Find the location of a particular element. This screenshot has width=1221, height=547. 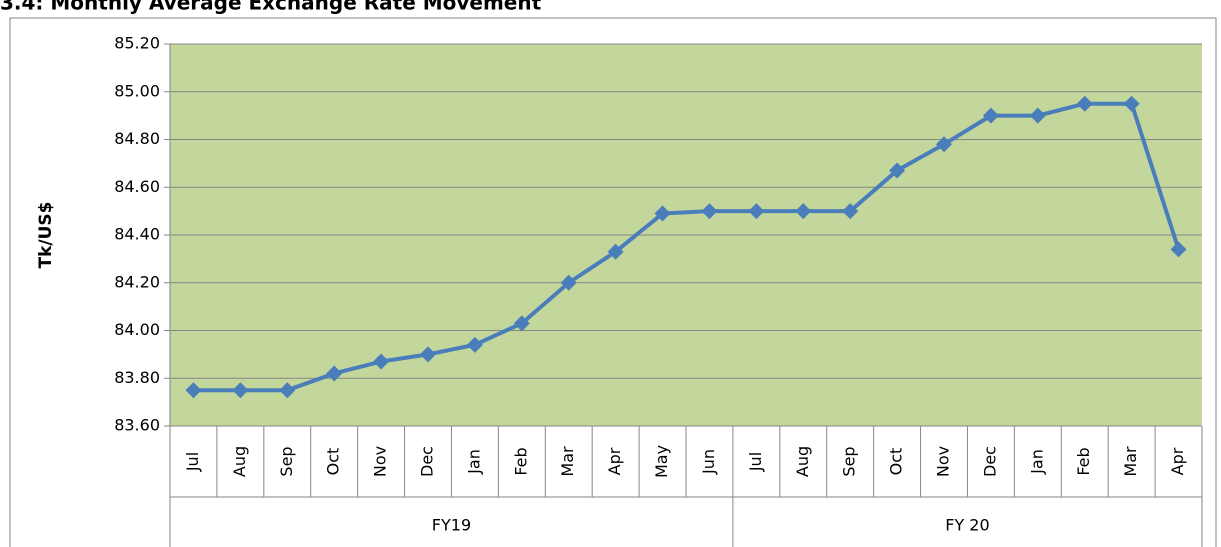

y-tick-label: 85.20 is located at coordinates (137, 43).